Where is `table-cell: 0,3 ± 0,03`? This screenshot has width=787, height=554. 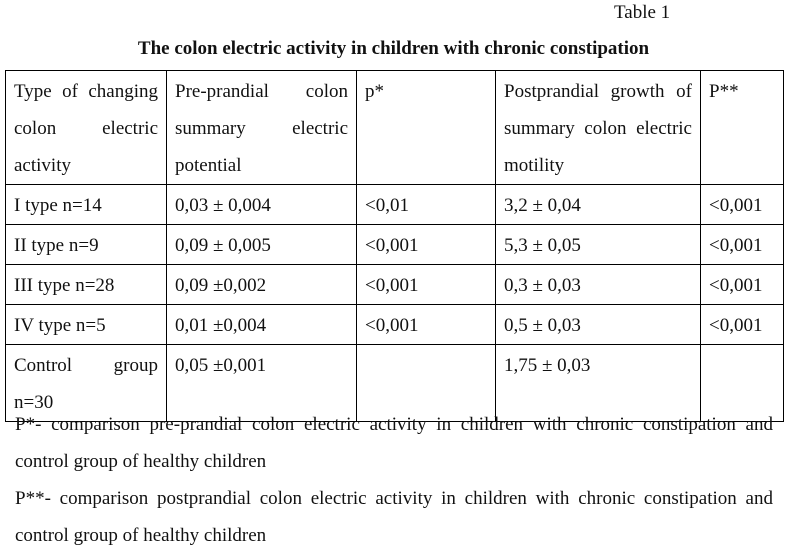 table-cell: 0,3 ± 0,03 is located at coordinates (598, 284).